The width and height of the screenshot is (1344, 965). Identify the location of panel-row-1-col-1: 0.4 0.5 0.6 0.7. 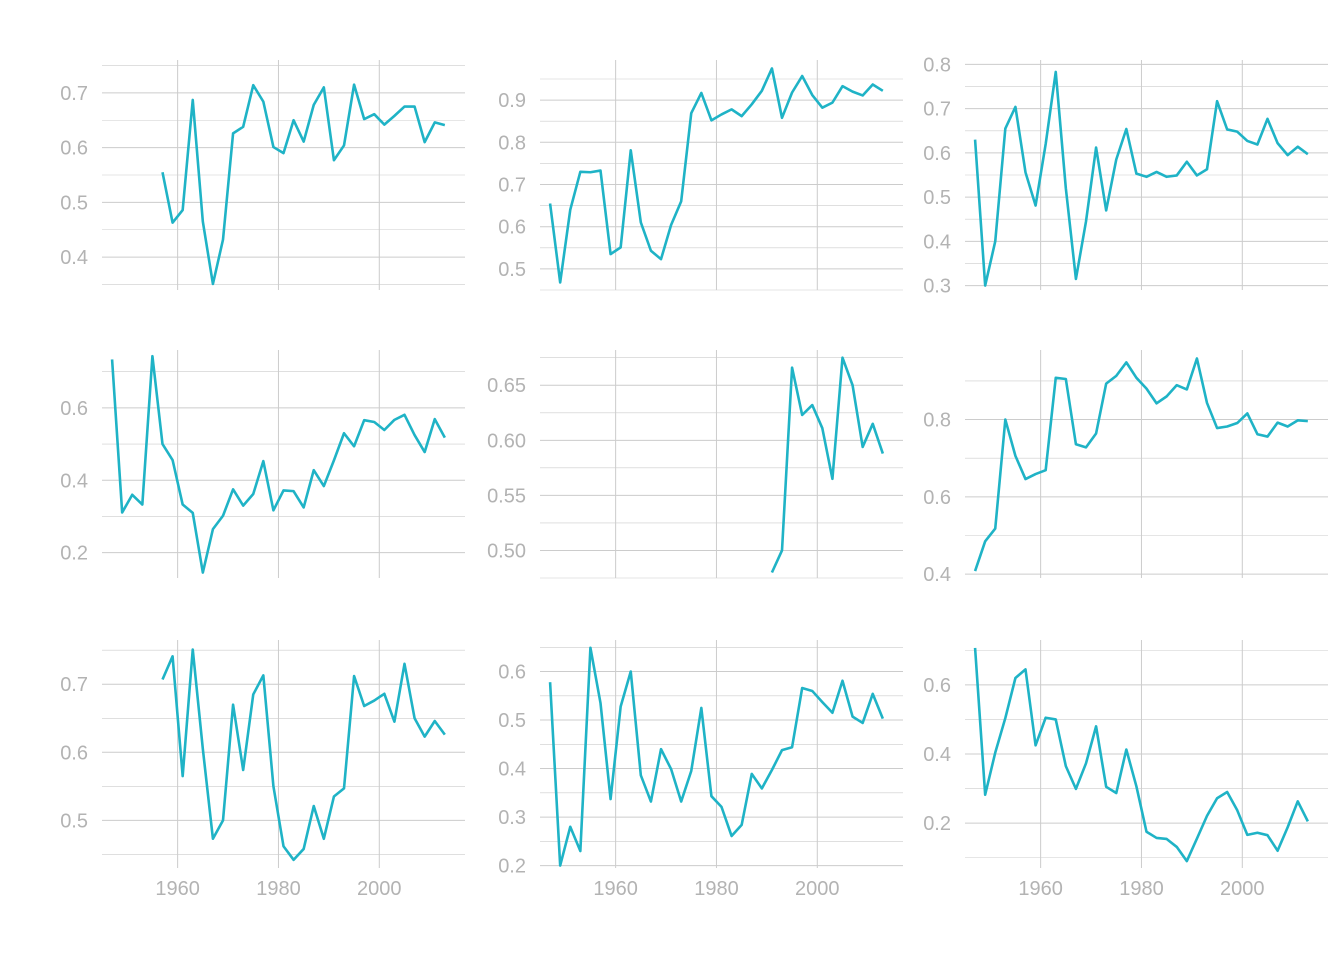
(262, 175).